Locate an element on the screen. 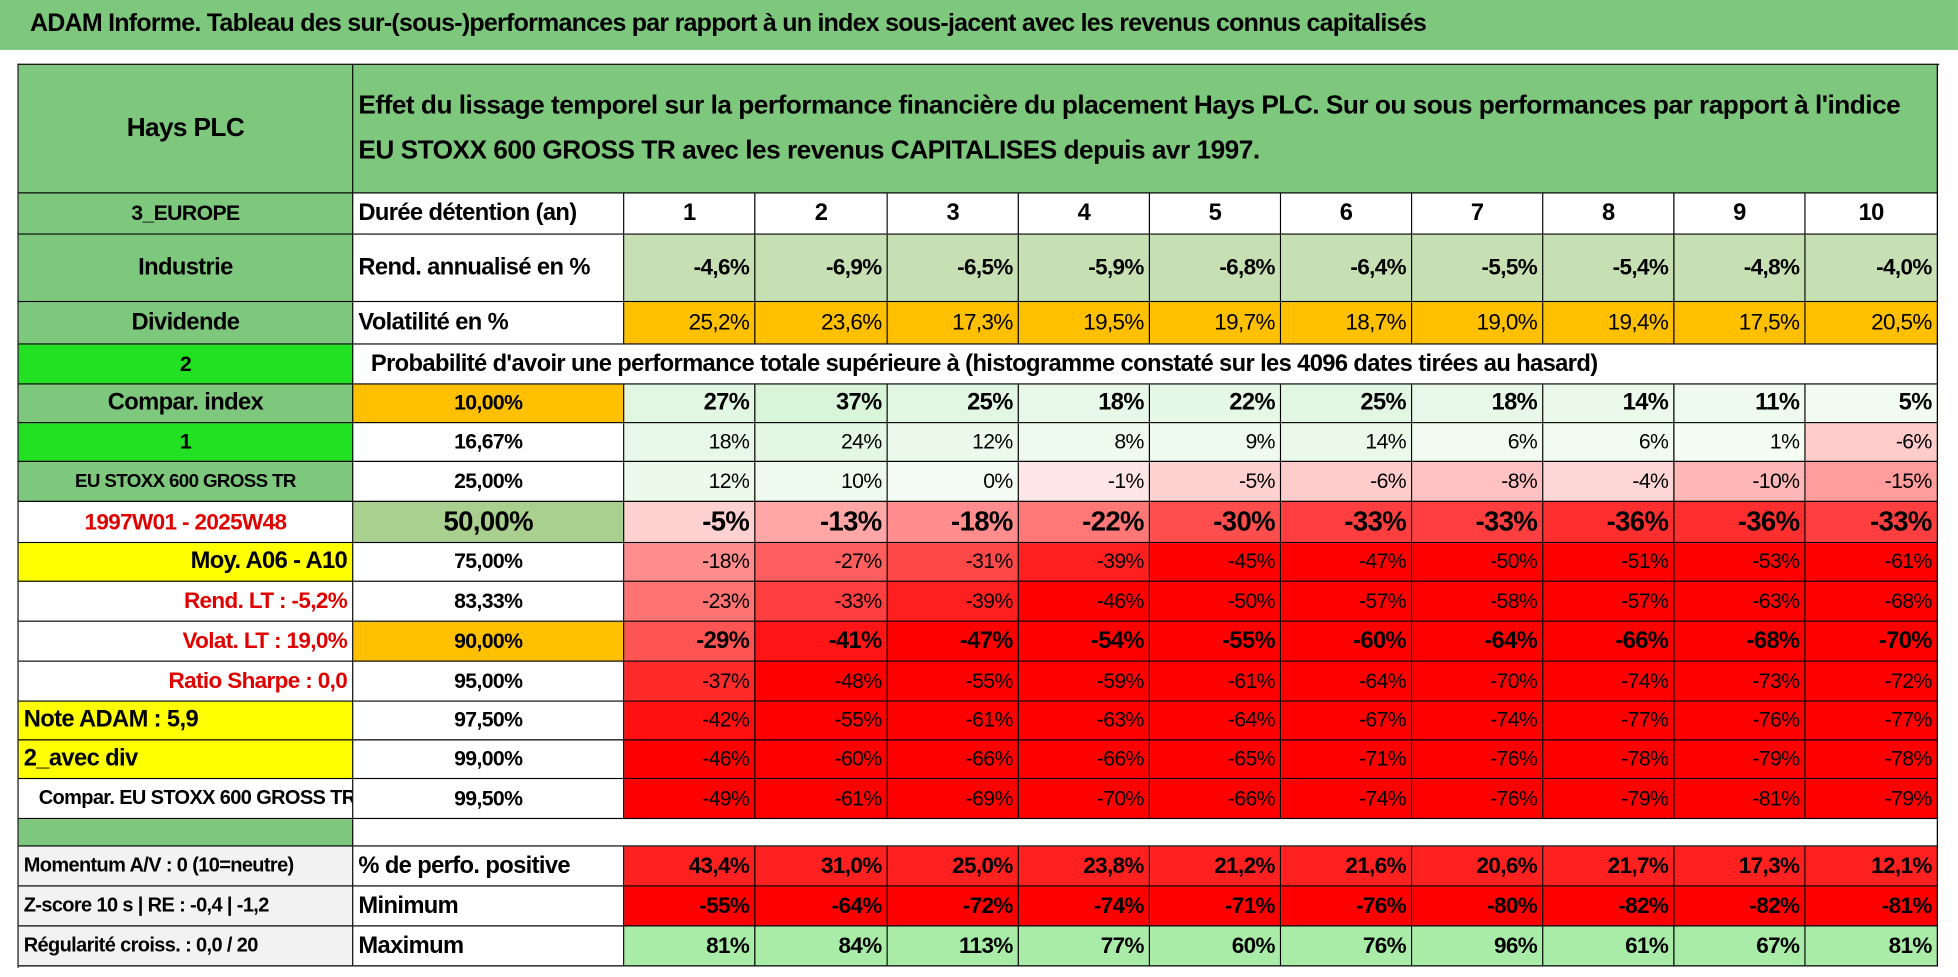 The width and height of the screenshot is (1958, 977). summary-cell: 81% is located at coordinates (1871, 946).